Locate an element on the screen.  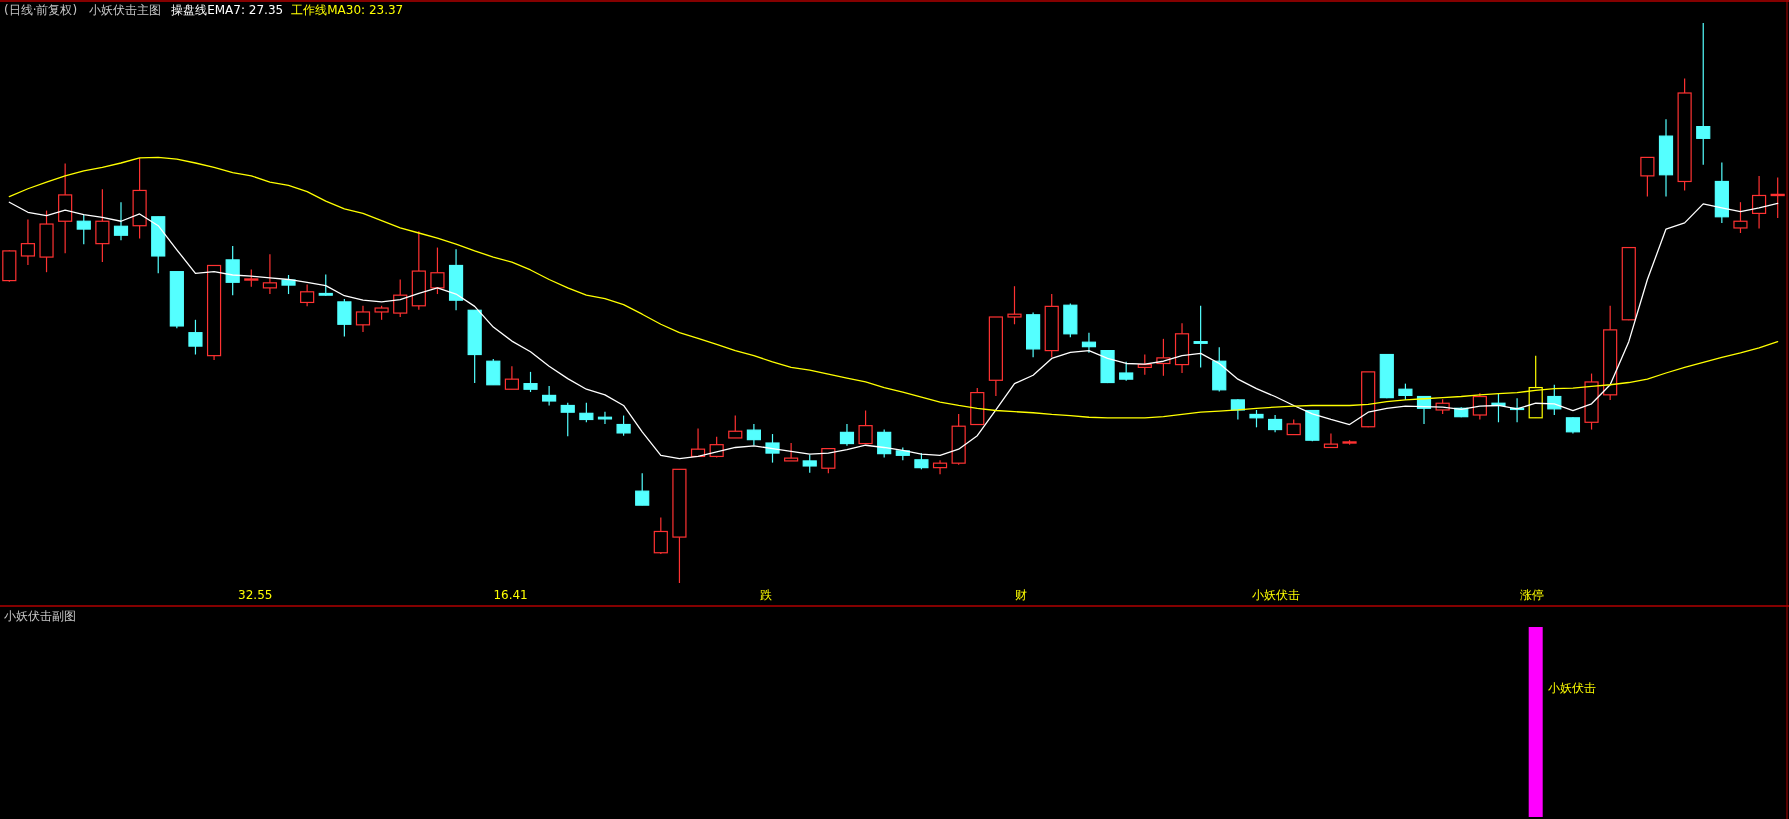
chart-title: (日线·前复权) is located at coordinates (41, 10).